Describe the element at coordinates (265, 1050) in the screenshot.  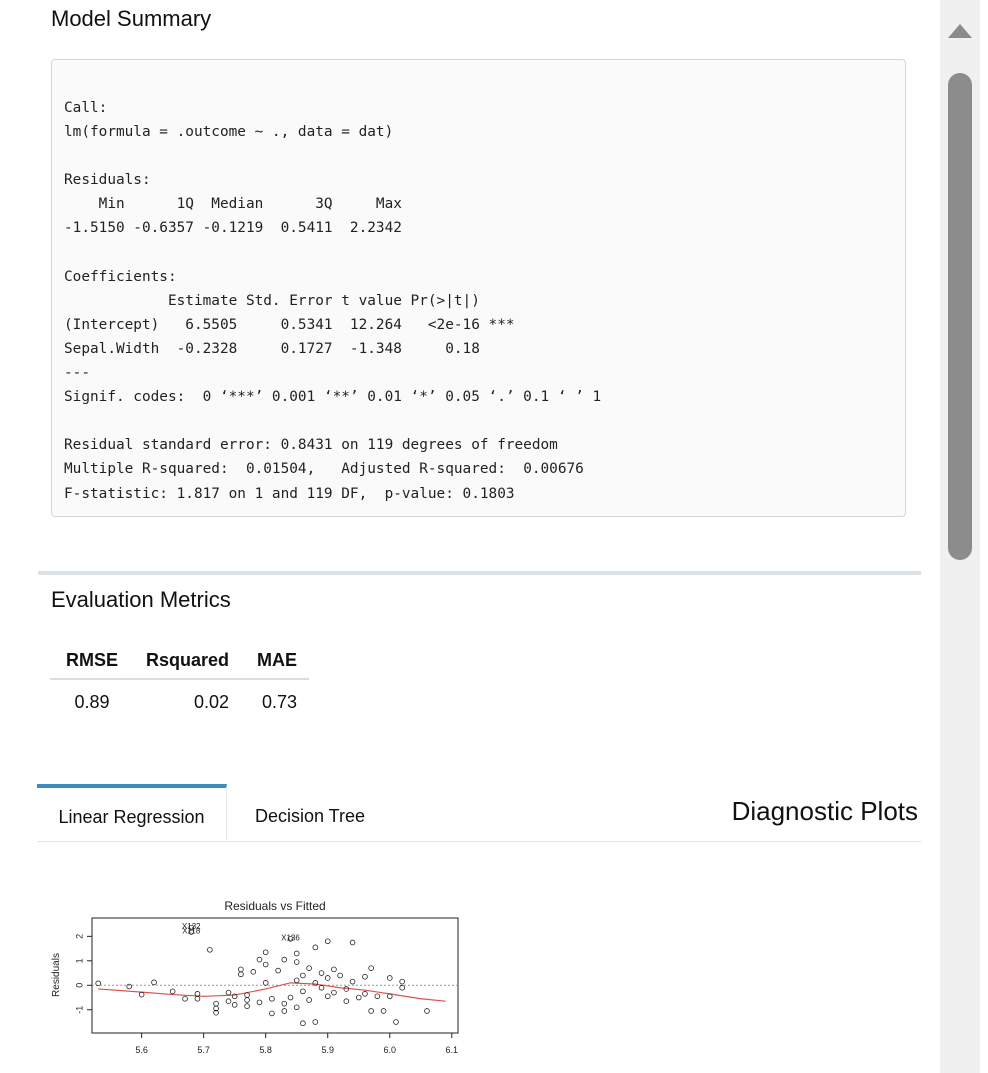
I see `x-tick-label: 5.8` at that location.